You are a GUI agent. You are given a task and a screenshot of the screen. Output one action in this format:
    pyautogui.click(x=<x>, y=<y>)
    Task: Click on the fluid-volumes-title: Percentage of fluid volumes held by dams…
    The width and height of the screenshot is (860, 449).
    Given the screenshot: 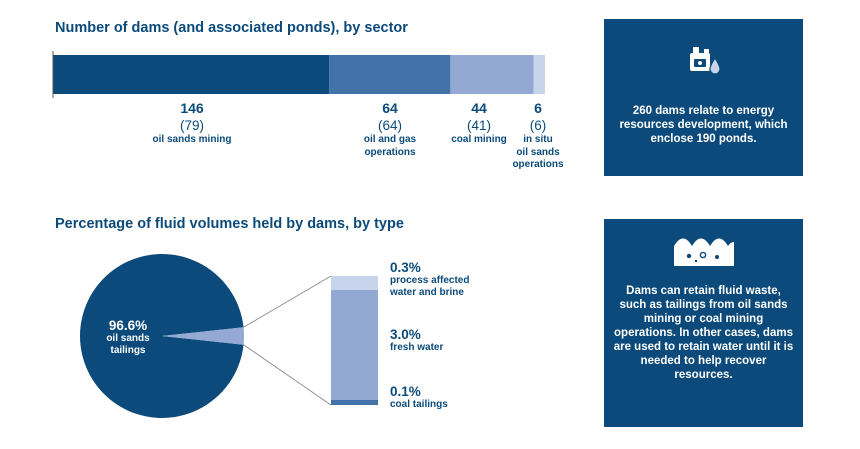 What is the action you would take?
    pyautogui.click(x=229, y=224)
    